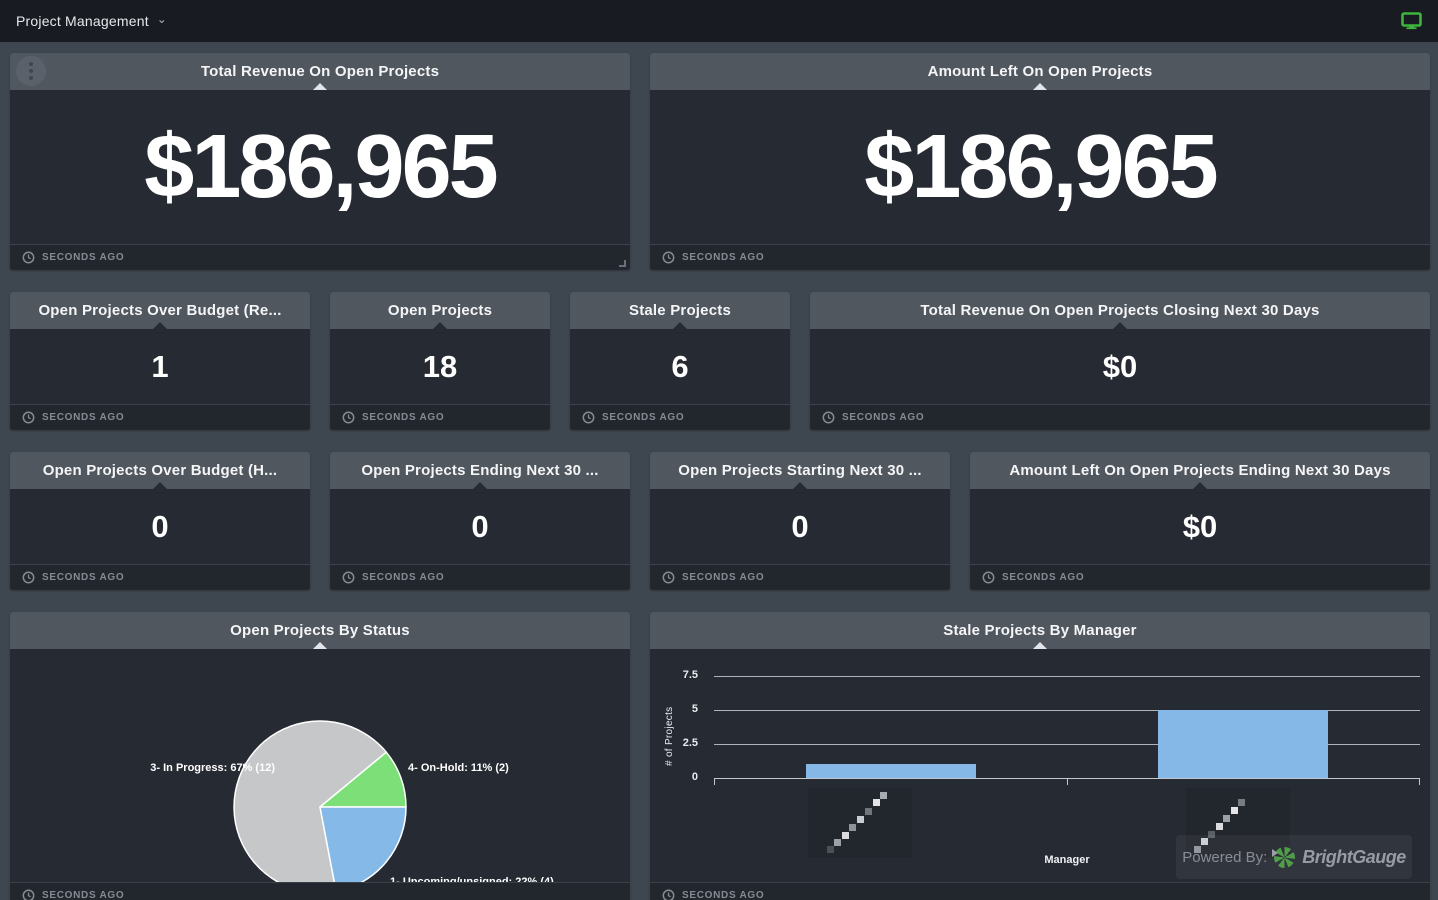 The width and height of the screenshot is (1438, 900). What do you see at coordinates (458, 768) in the screenshot?
I see `pie-label-on-hold: 4- On-Hold: 11% (2)` at bounding box center [458, 768].